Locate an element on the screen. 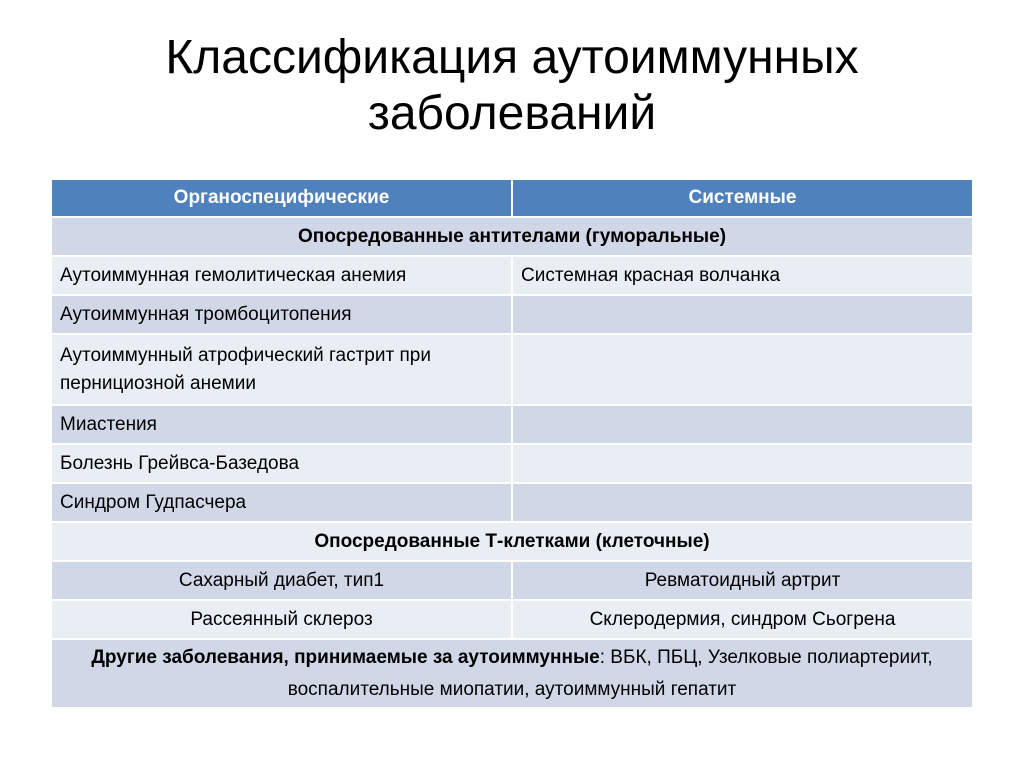 This screenshot has height=767, width=1024. cell: Болезнь Грейвса-Базедова is located at coordinates (281, 463).